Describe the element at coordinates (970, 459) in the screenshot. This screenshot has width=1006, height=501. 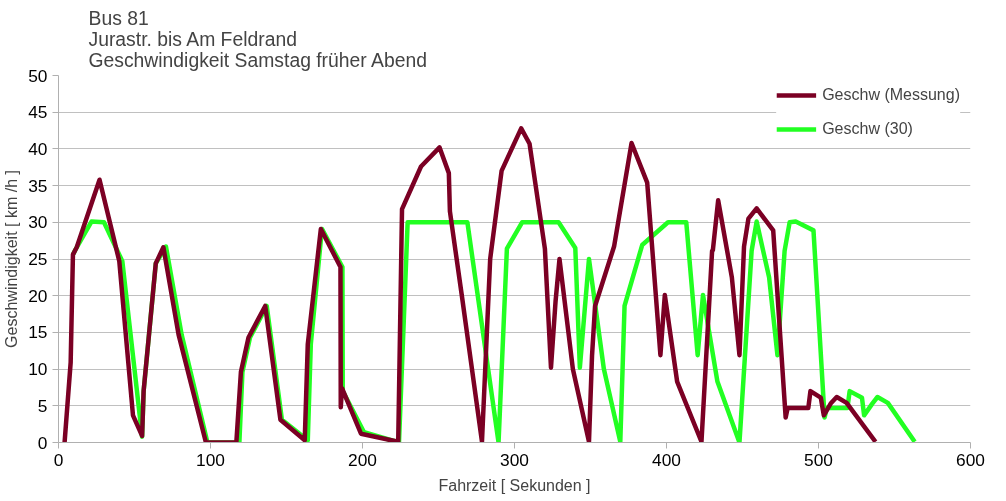
I see `x-tick-label: 600` at that location.